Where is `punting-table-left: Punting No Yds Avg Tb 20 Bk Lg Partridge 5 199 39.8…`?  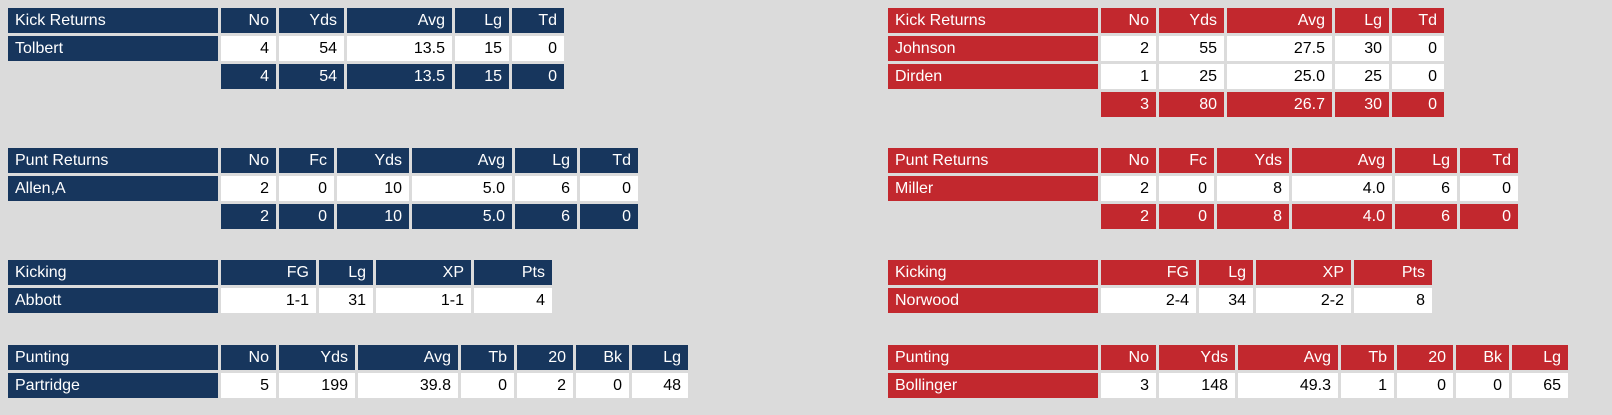 punting-table-left: Punting No Yds Avg Tb 20 Bk Lg Partridge 5 199 39.8… is located at coordinates (348, 371).